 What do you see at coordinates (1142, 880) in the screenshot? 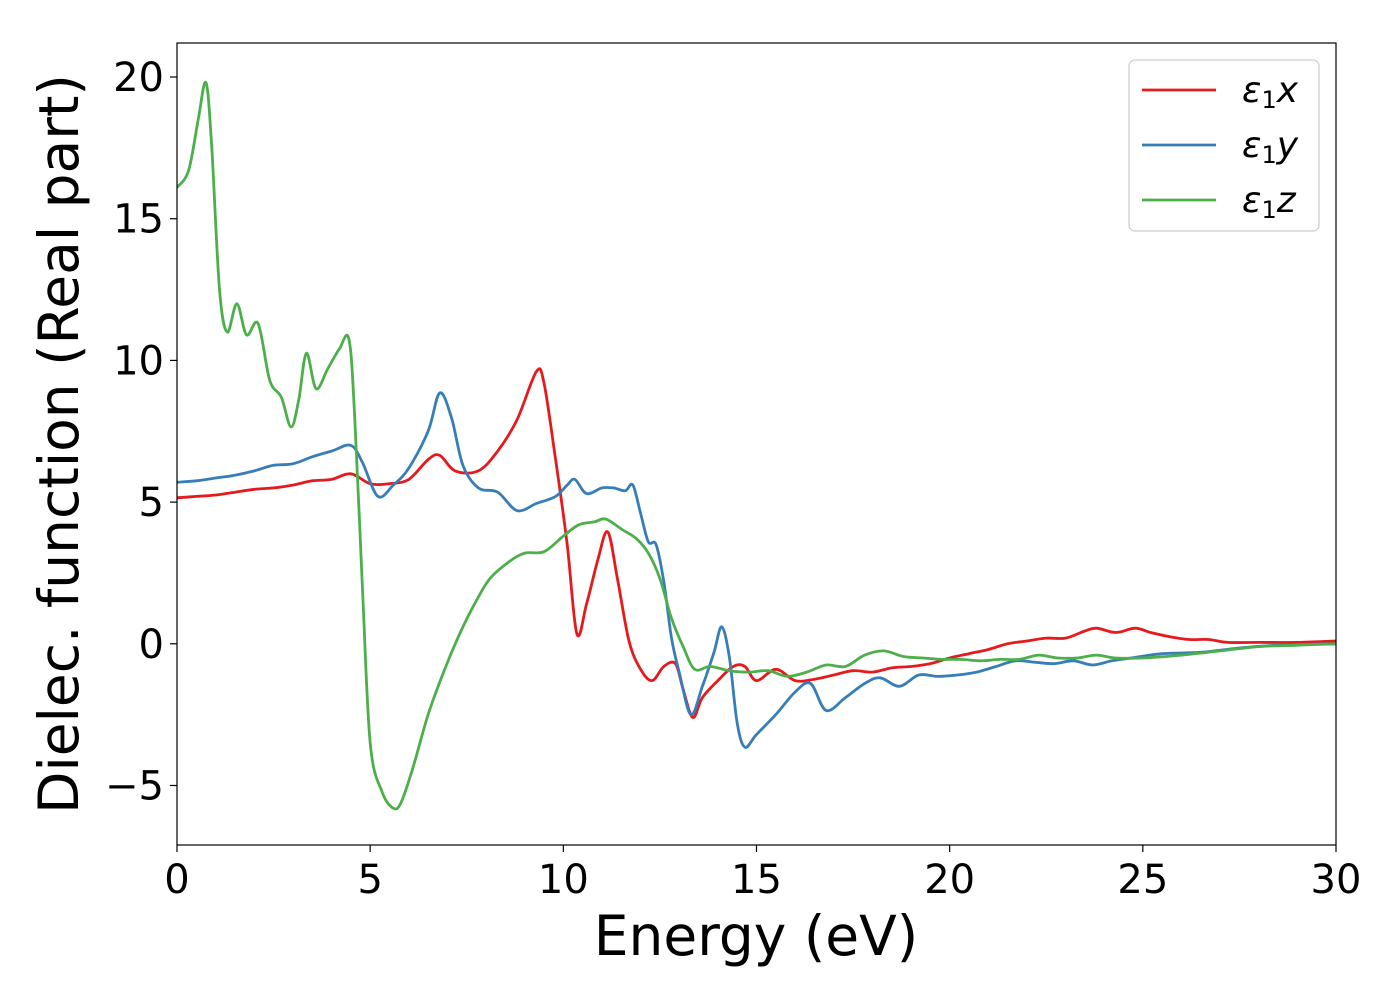
I see `x-tick-label: 25` at bounding box center [1142, 880].